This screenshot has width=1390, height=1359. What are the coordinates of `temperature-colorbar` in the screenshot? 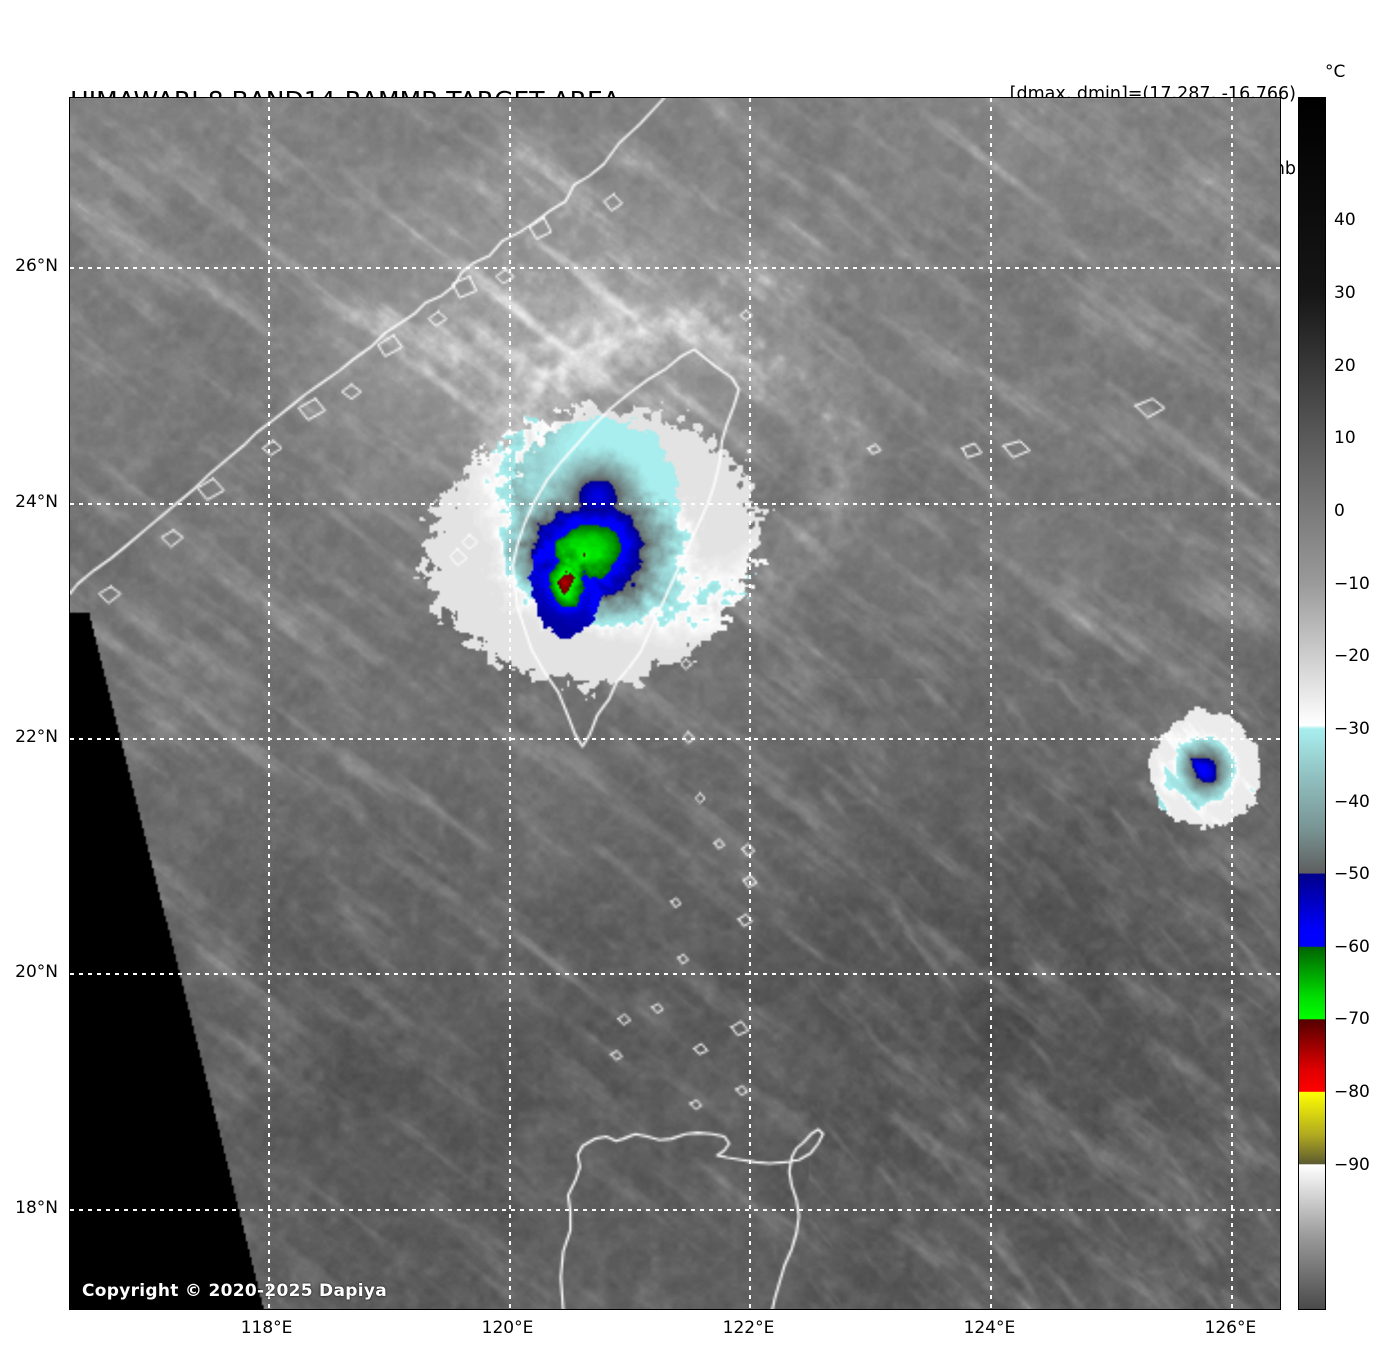 It's located at (1312, 703).